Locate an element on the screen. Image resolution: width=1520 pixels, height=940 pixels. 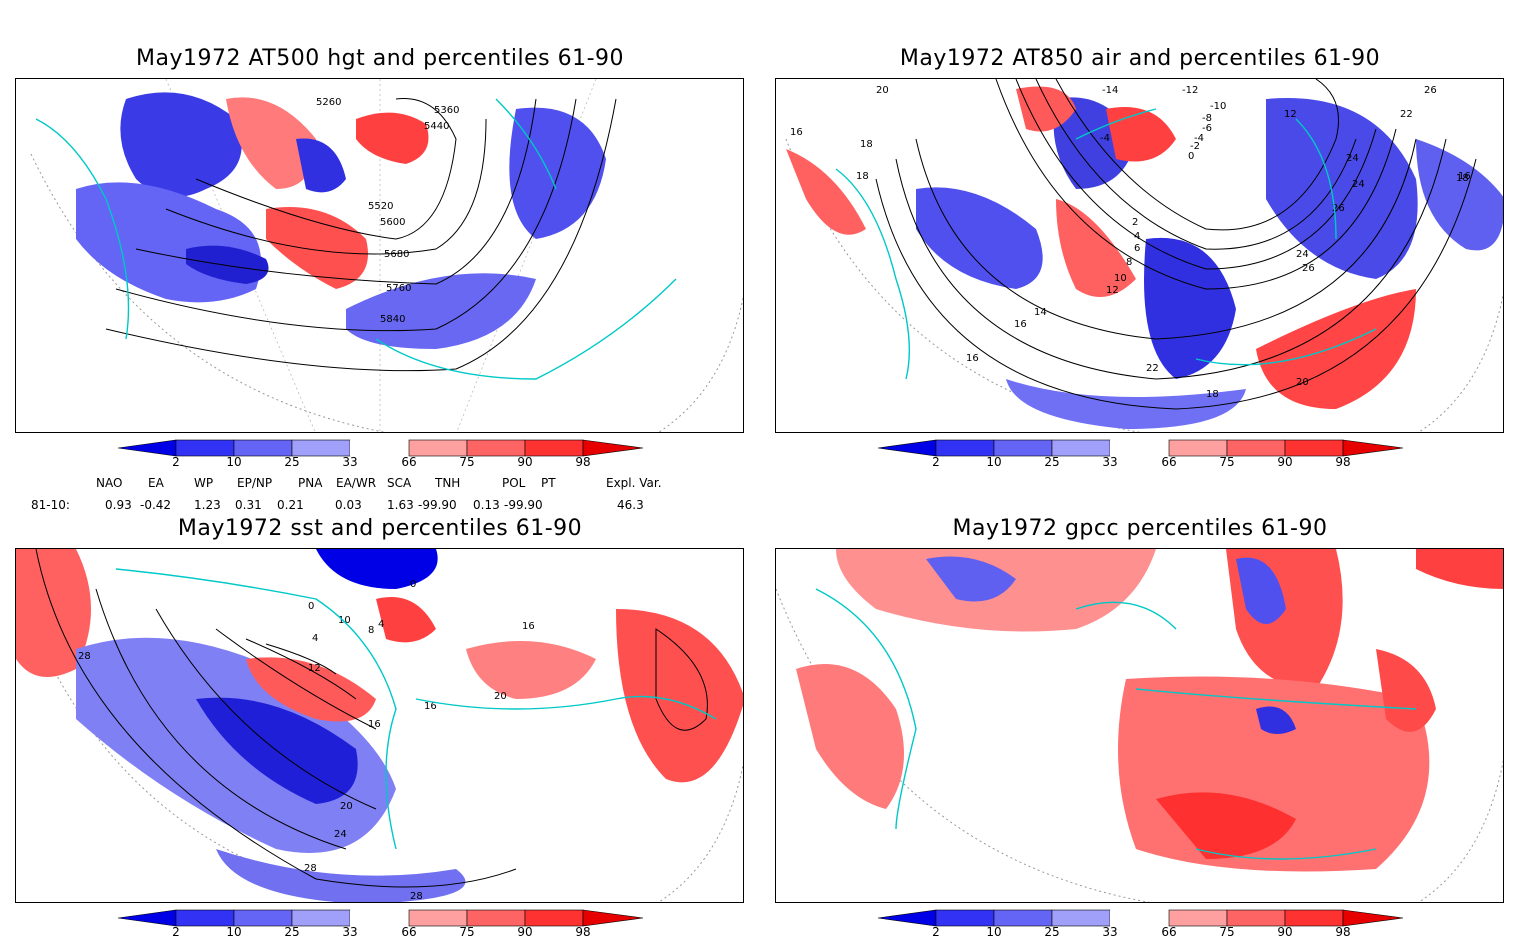
contour-label: 5760 is located at coordinates (398, 288).